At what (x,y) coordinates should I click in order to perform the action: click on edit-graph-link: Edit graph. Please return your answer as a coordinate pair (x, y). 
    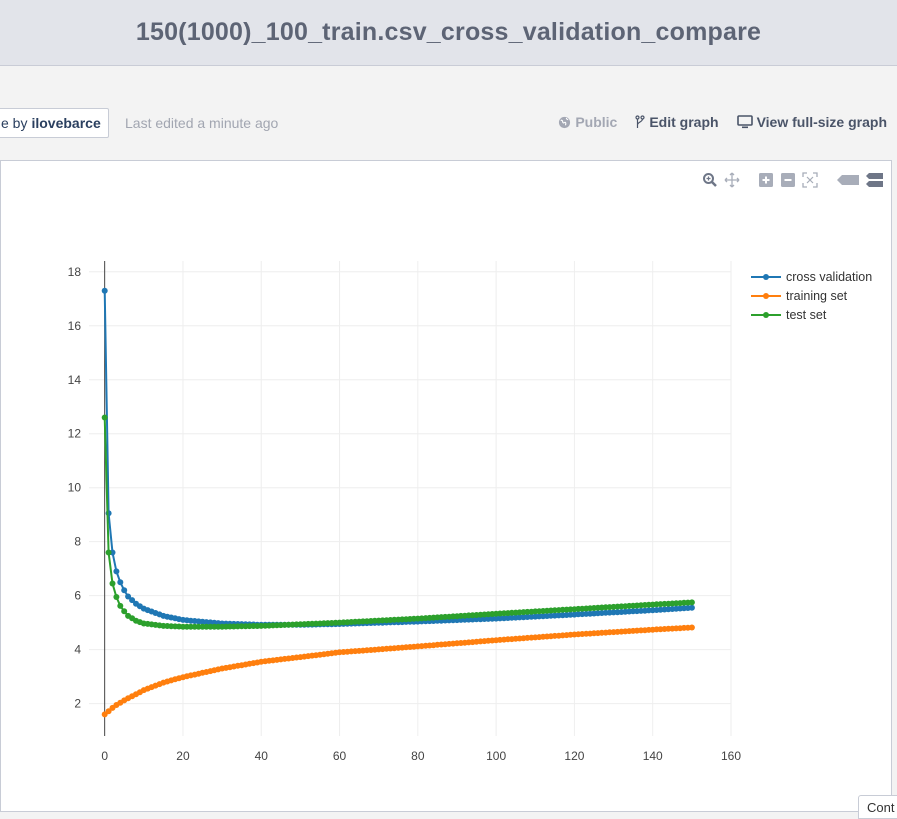
    Looking at the image, I should click on (677, 122).